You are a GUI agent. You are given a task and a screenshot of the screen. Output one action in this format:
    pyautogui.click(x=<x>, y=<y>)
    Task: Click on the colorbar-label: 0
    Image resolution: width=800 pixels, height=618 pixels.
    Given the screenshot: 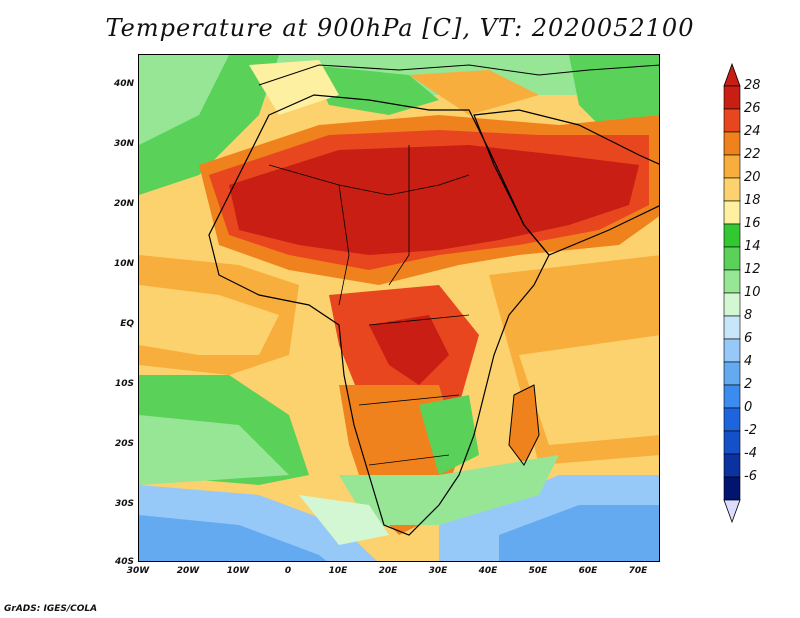 What is the action you would take?
    pyautogui.click(x=748, y=407)
    